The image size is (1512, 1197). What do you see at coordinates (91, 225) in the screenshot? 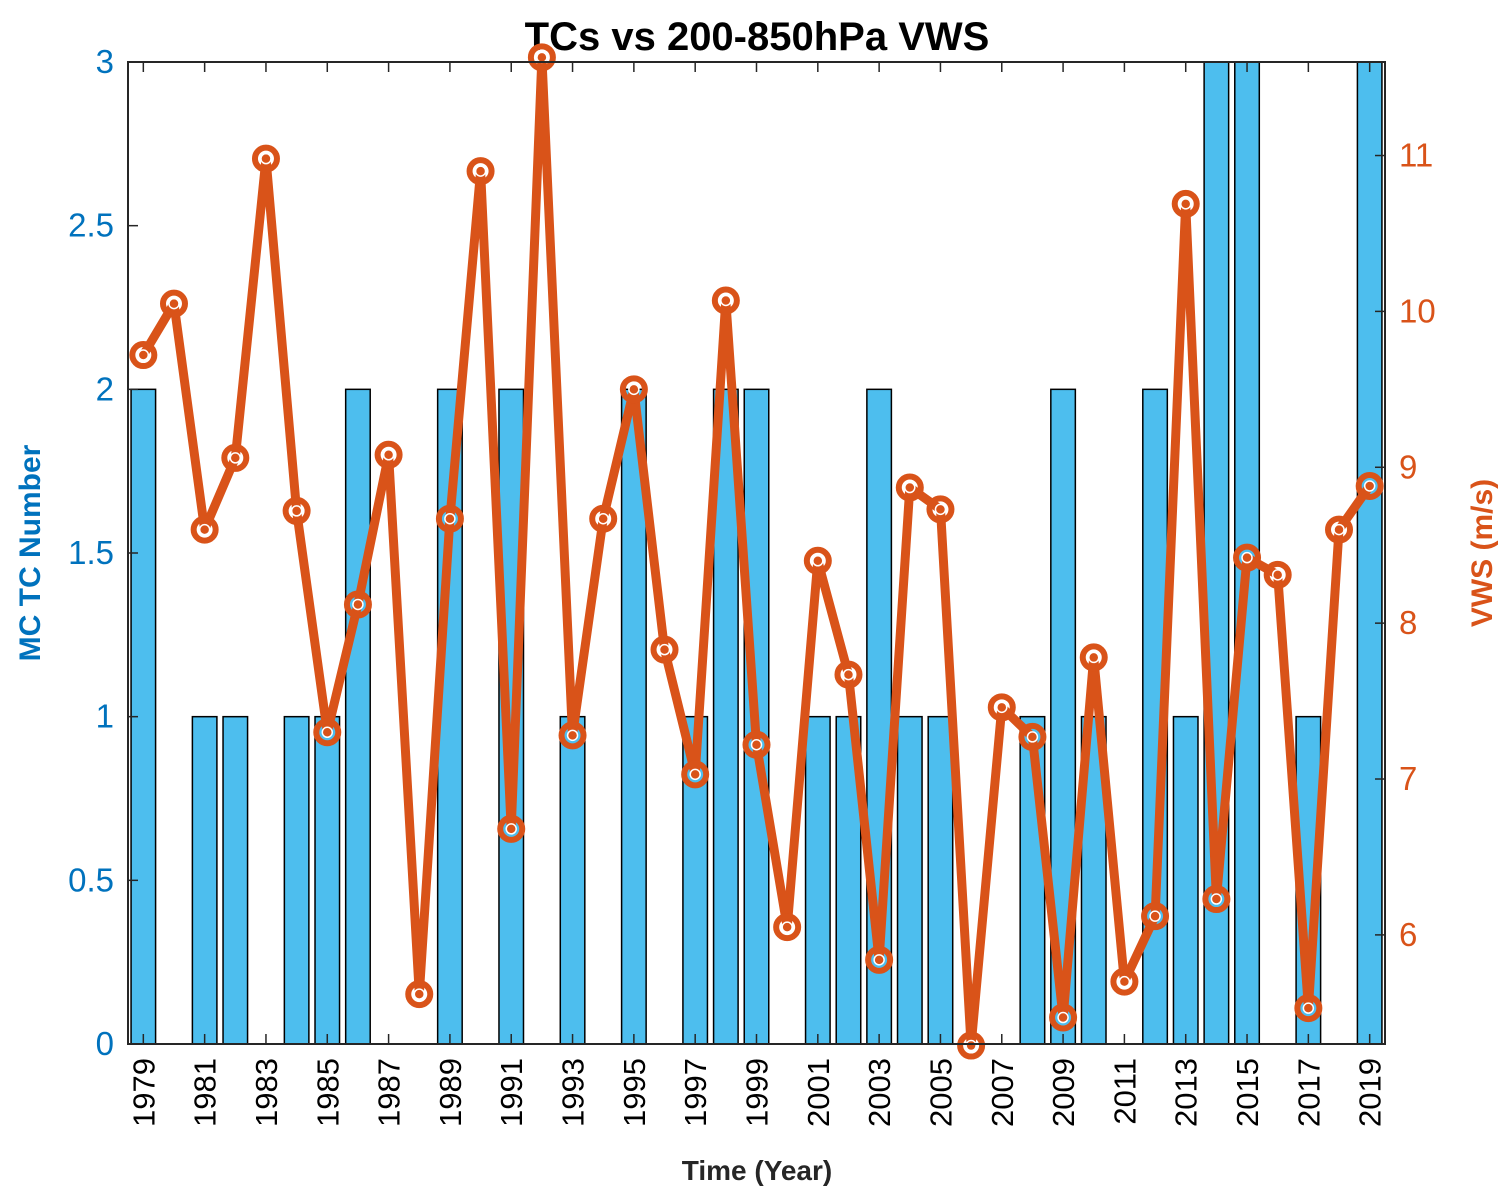
I see `left-tick-label: 2.5` at bounding box center [91, 225].